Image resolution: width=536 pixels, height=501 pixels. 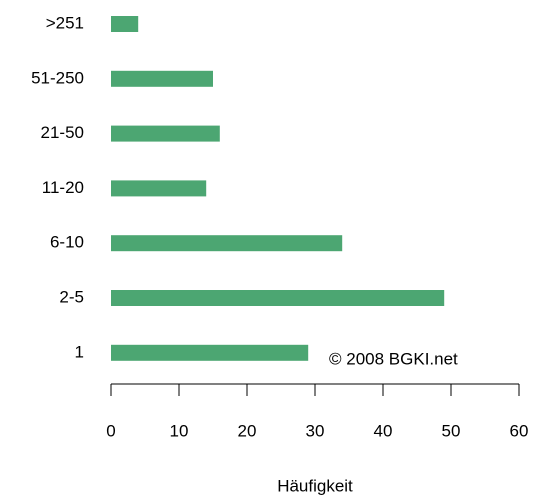 I want to click on x-tick-label: 40, so click(x=383, y=430).